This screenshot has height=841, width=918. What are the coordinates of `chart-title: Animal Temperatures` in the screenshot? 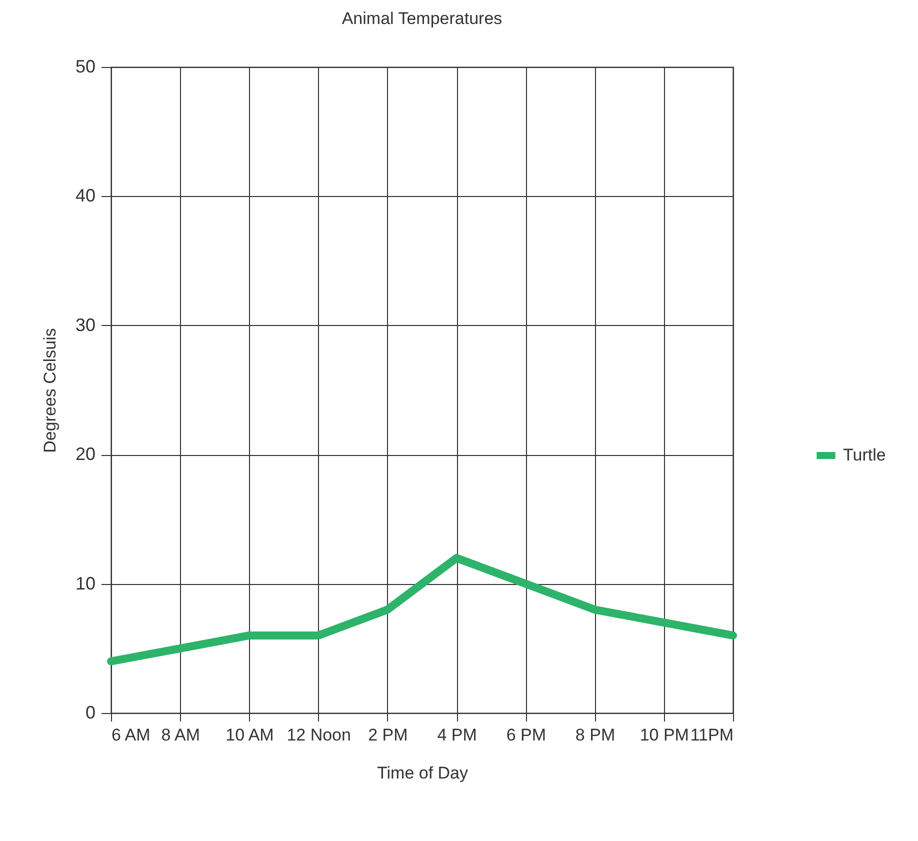 It's located at (422, 18).